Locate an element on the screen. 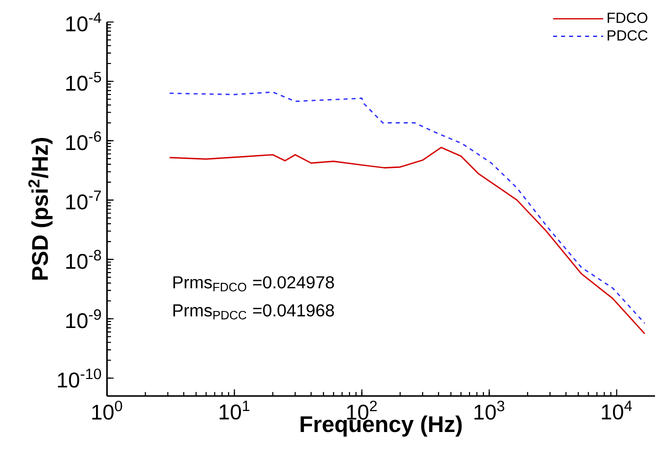 The image size is (671, 452). legend-label: PDCC is located at coordinates (628, 35).